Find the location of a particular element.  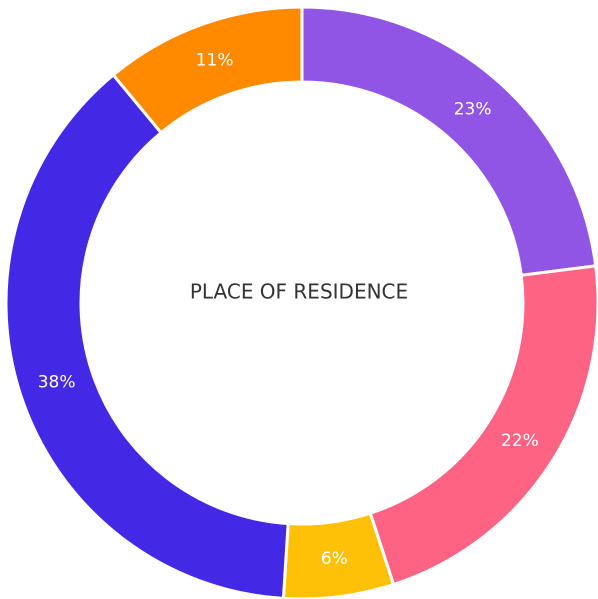

chart-title: PLACE OF RESIDENCE is located at coordinates (299, 292).